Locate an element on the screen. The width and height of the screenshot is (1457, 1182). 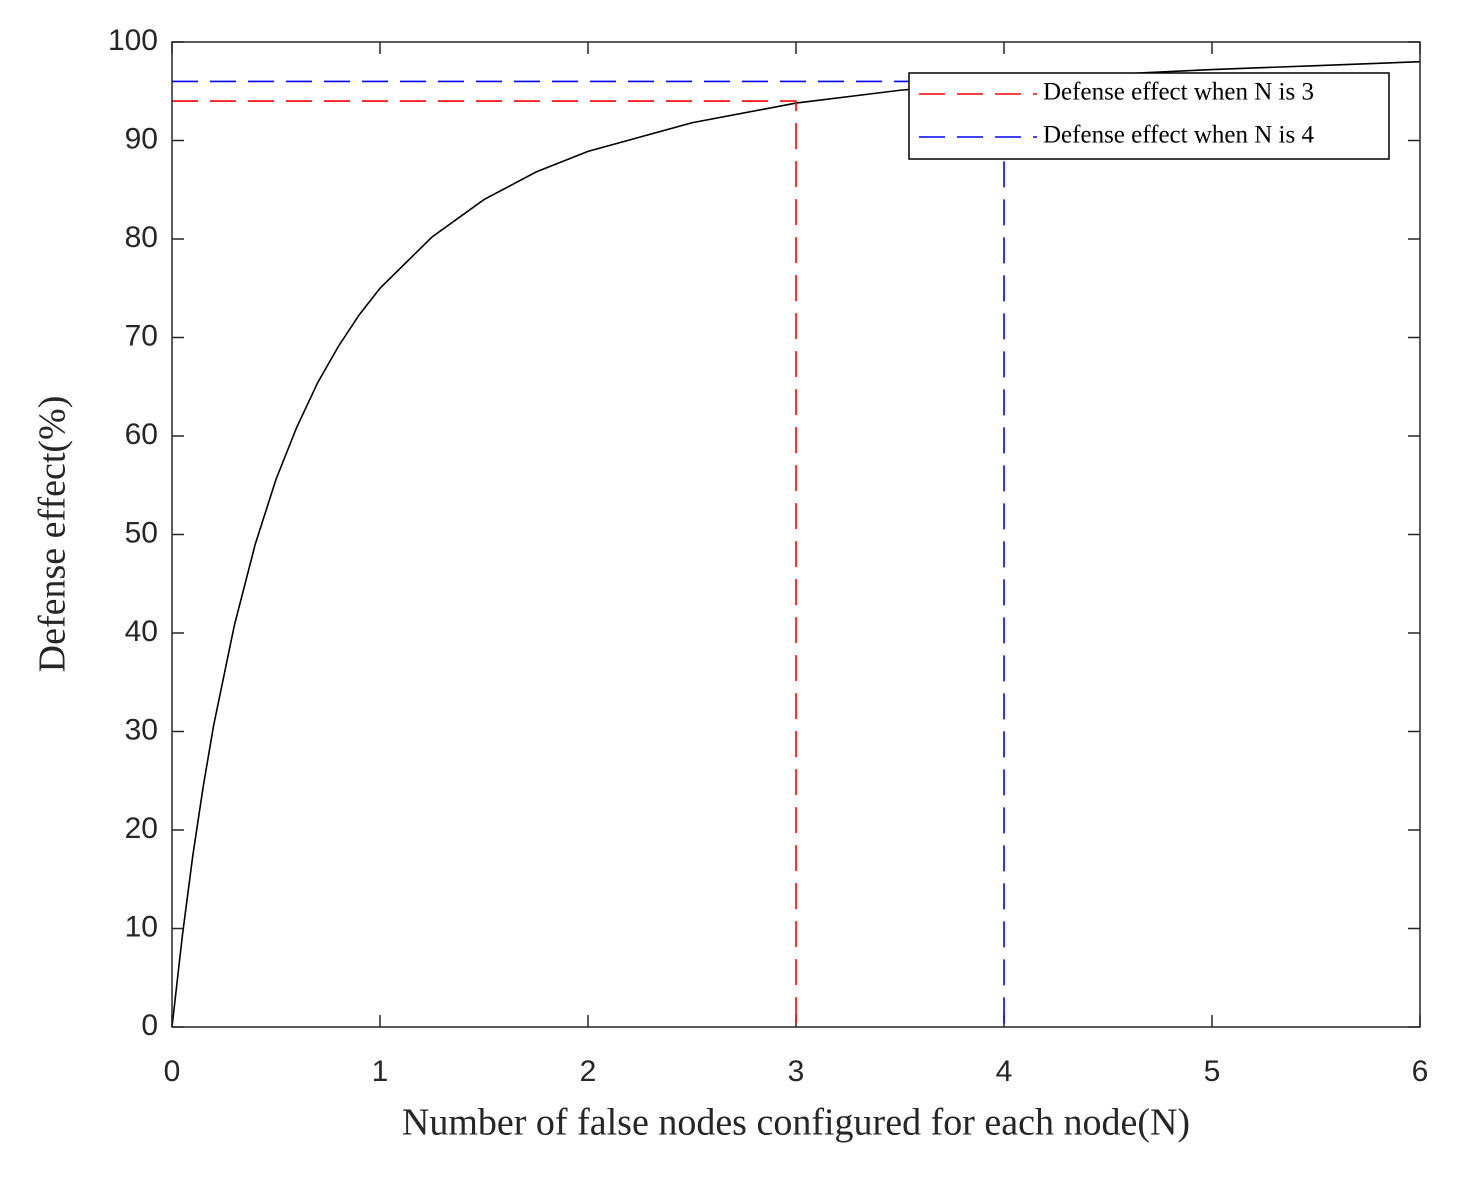
x-tick-label: 2 is located at coordinates (588, 1071).